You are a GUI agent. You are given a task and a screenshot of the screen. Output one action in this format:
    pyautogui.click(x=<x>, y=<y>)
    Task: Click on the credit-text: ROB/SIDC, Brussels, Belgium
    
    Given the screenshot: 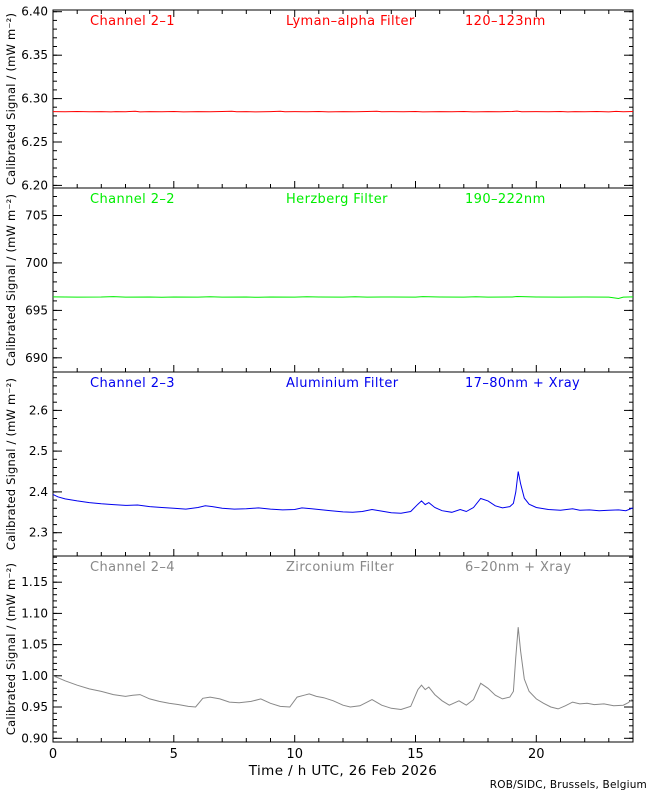 What is the action you would take?
    pyautogui.click(x=568, y=785)
    